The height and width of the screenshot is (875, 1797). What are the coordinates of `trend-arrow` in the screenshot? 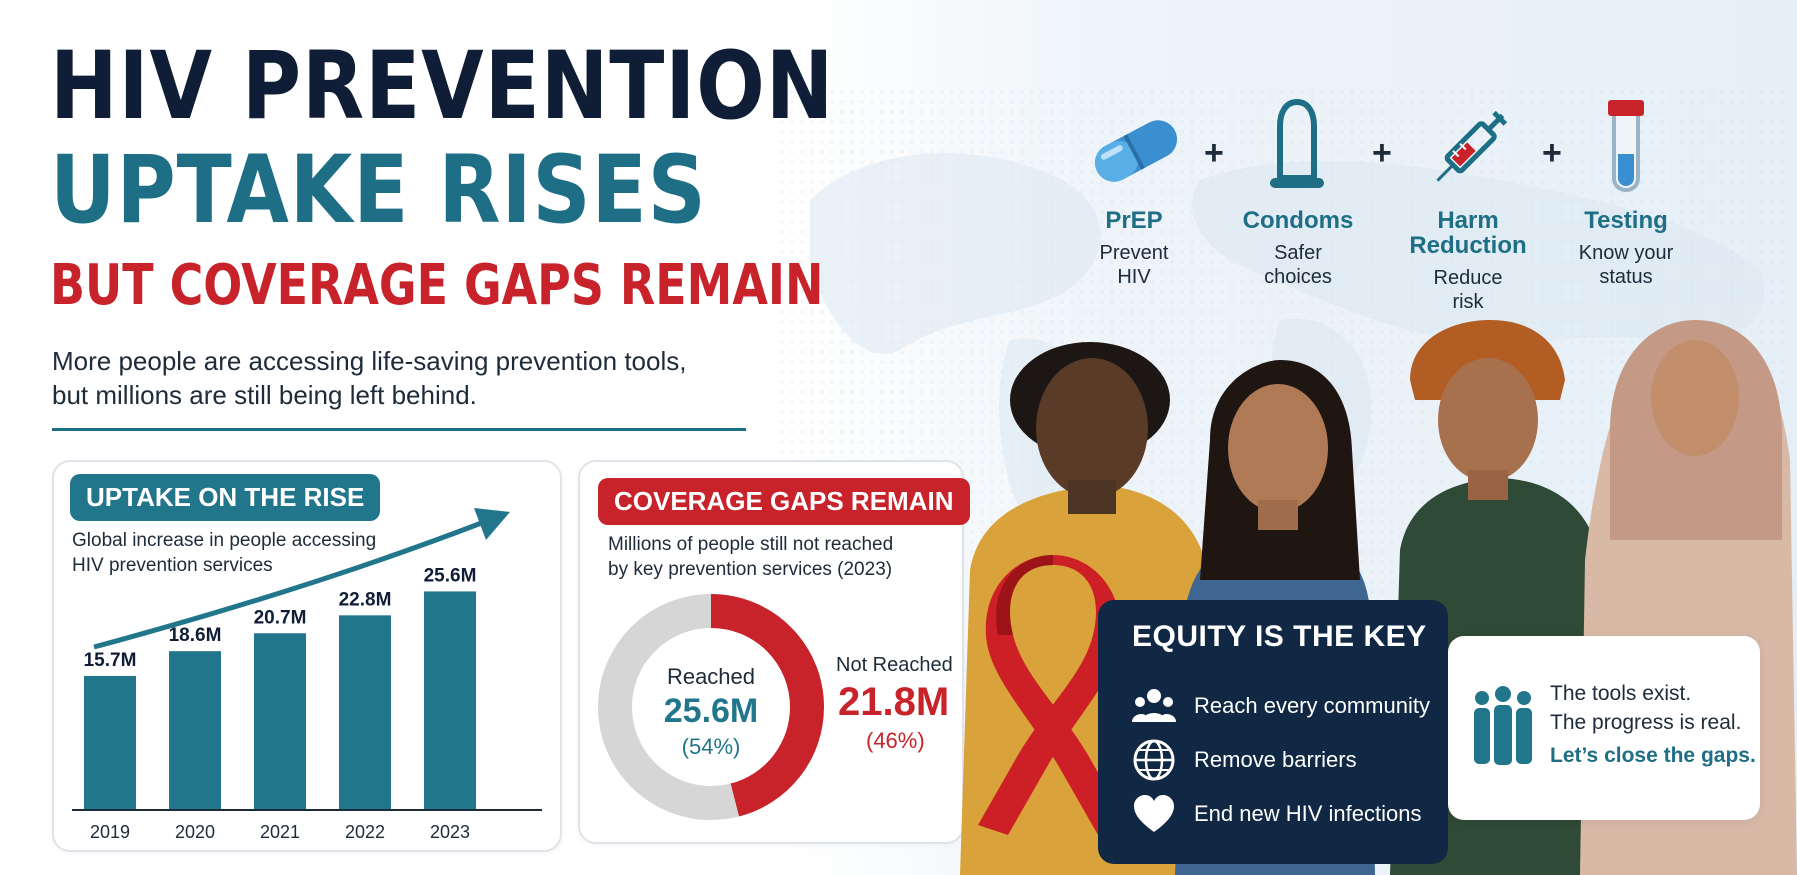 It's located at (289, 584).